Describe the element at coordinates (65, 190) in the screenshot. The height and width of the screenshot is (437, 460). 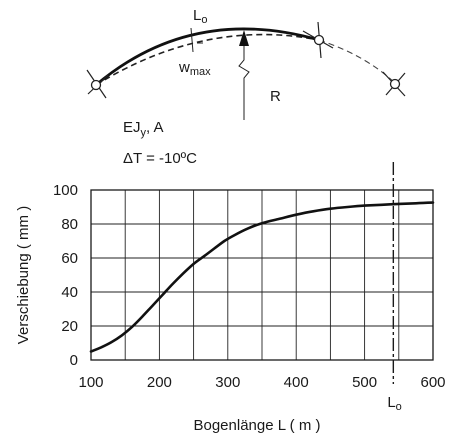
I see `y-tick-label: 100` at that location.